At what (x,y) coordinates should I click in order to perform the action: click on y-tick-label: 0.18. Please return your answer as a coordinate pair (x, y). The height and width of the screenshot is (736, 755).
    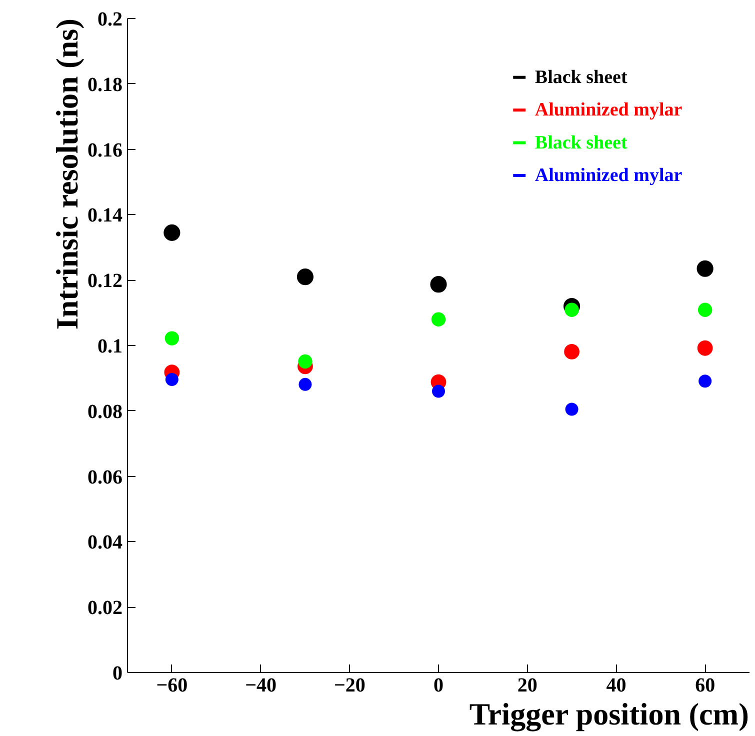
    Looking at the image, I should click on (105, 85).